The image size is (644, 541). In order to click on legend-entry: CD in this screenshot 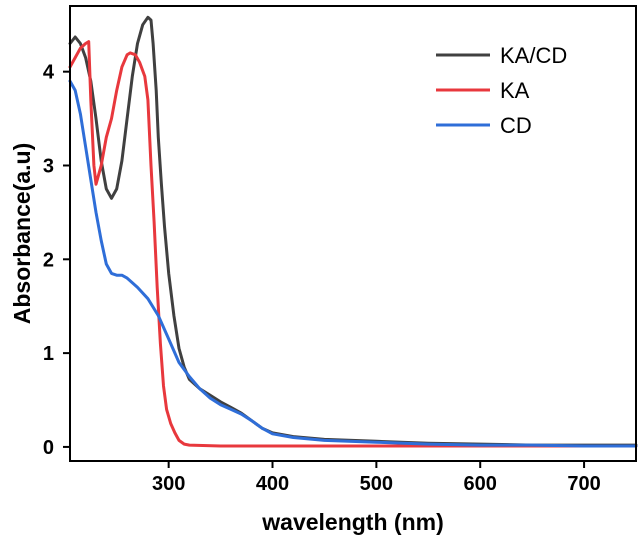, I will do `click(516, 125)`.